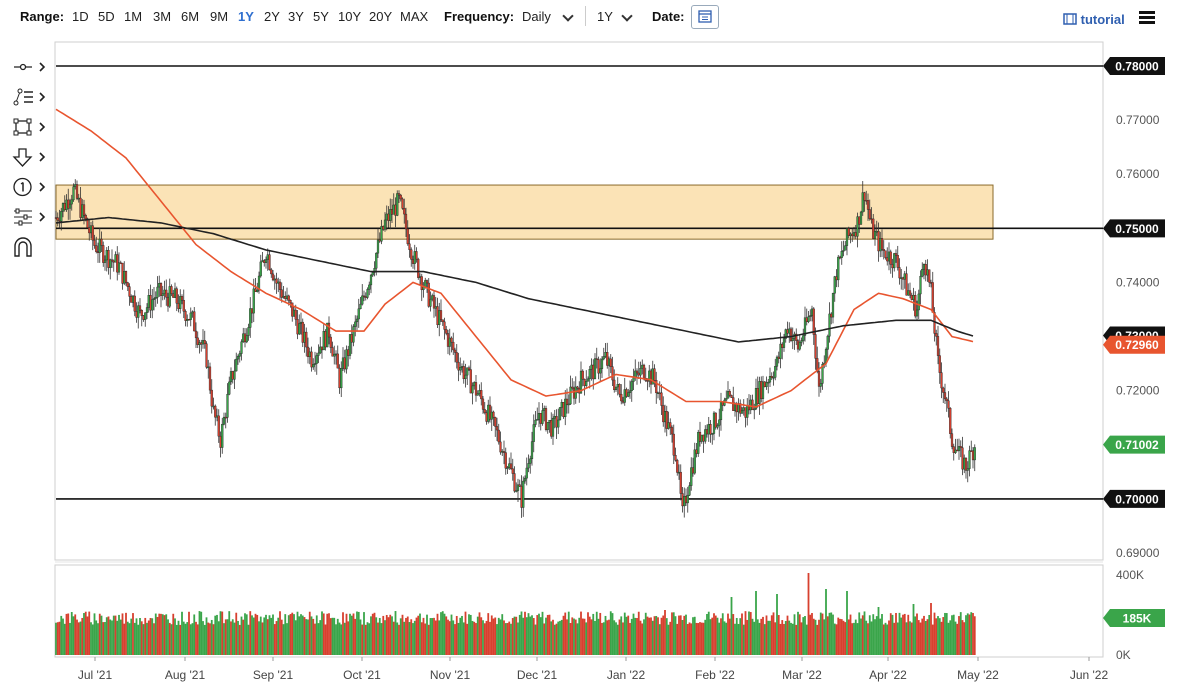 This screenshot has height=690, width=1179. I want to click on range-button-2y: 2Y, so click(272, 16).